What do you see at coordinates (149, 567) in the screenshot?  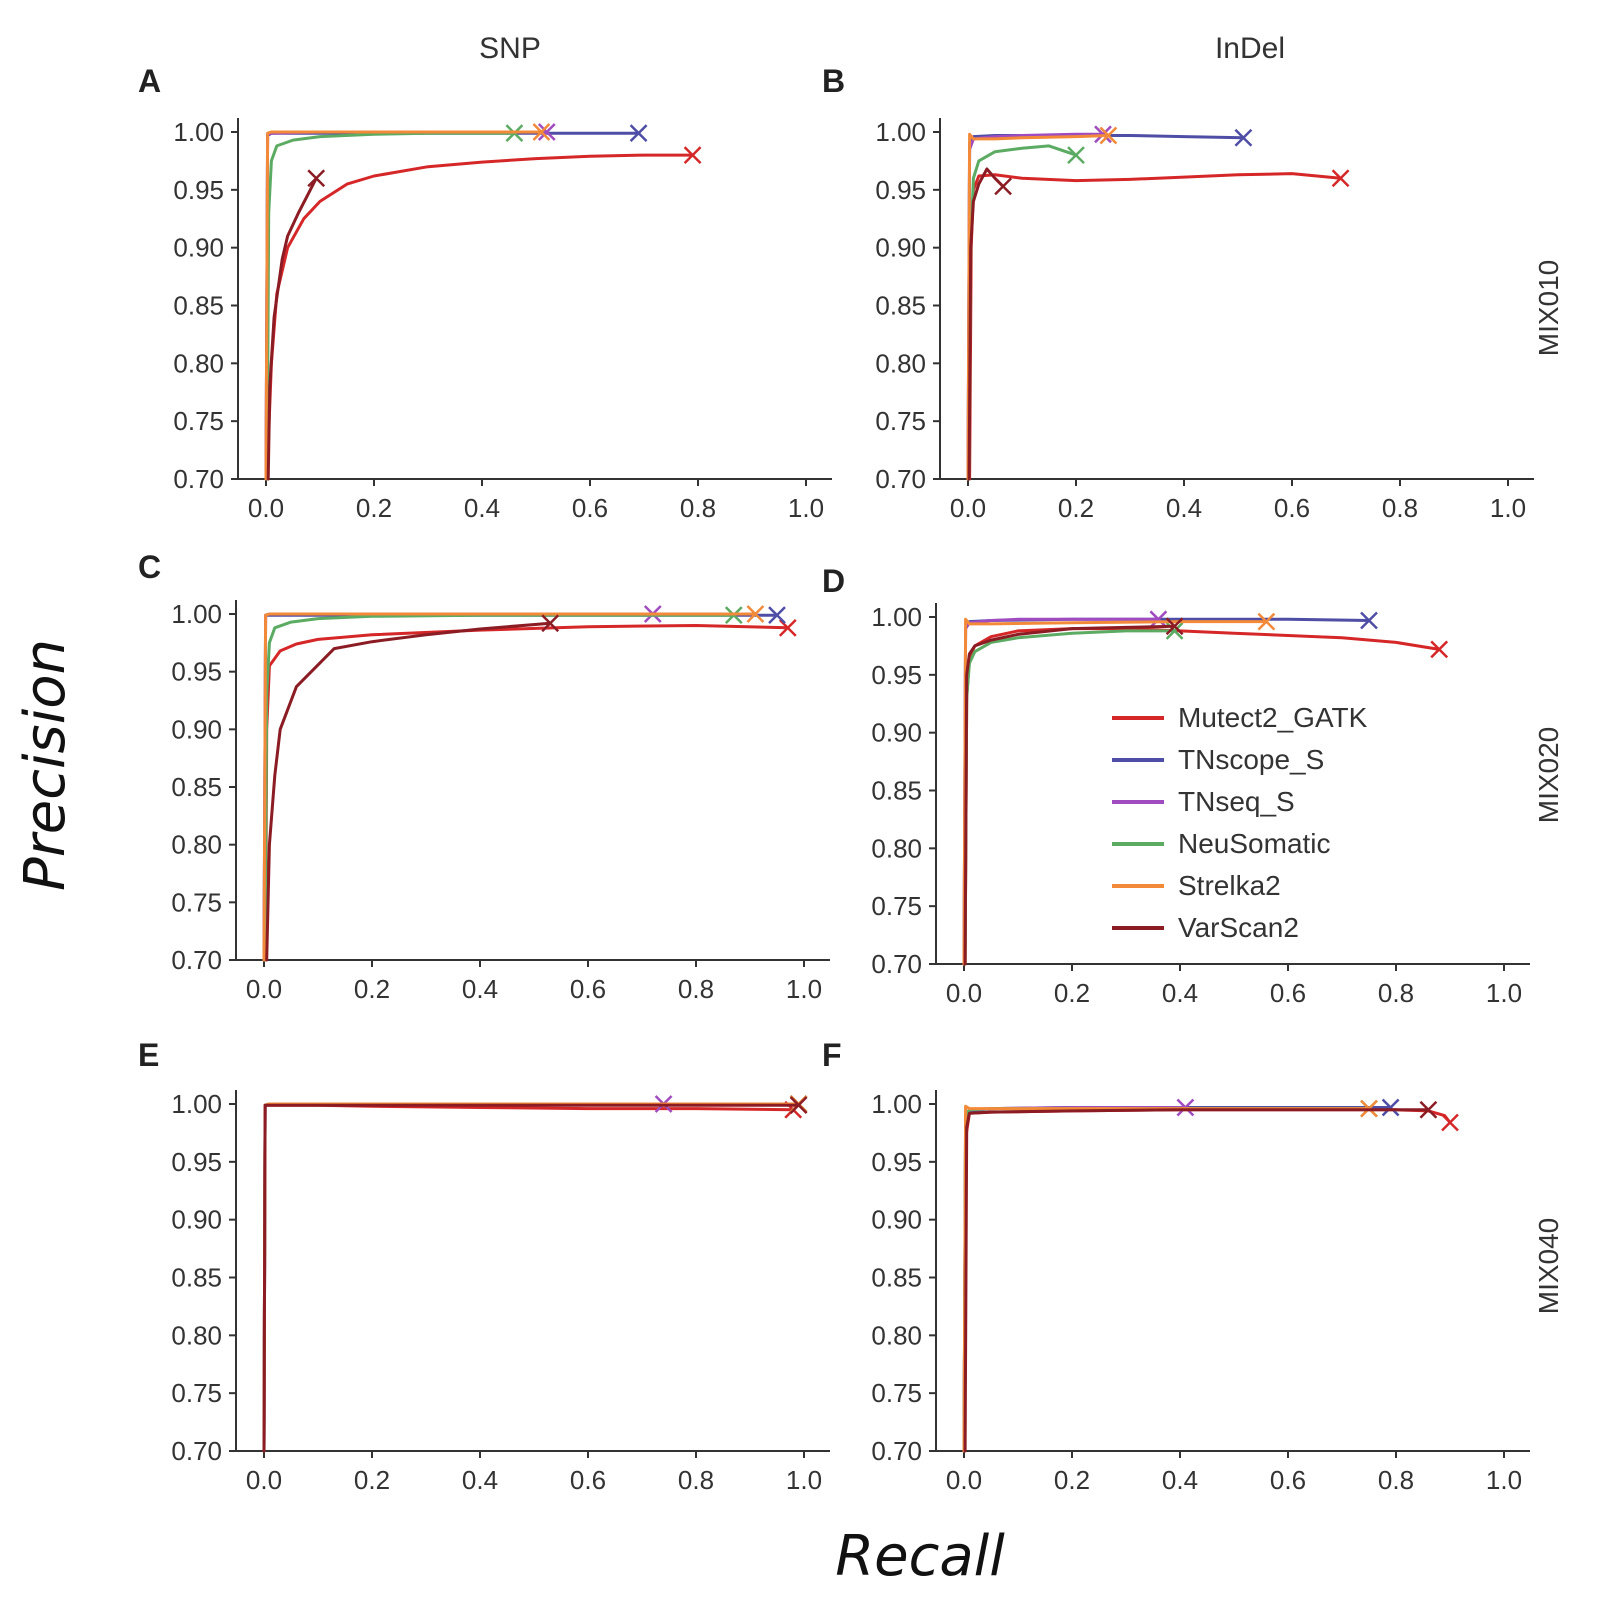 I see `panel-letter-c: C` at bounding box center [149, 567].